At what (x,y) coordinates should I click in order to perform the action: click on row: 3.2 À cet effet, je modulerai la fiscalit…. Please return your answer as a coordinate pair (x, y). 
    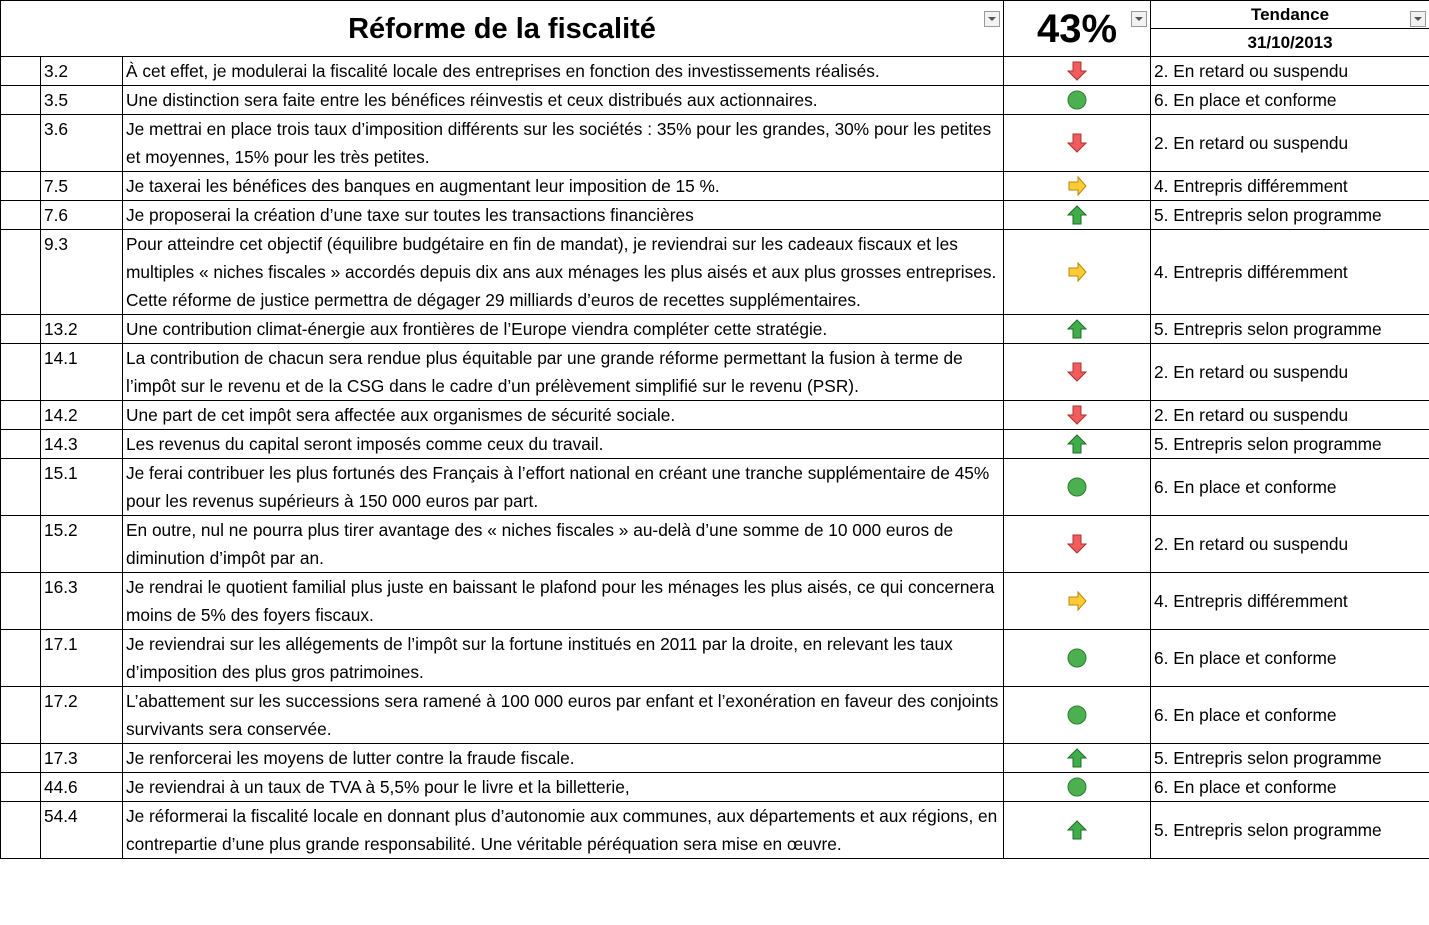
    Looking at the image, I should click on (714, 71).